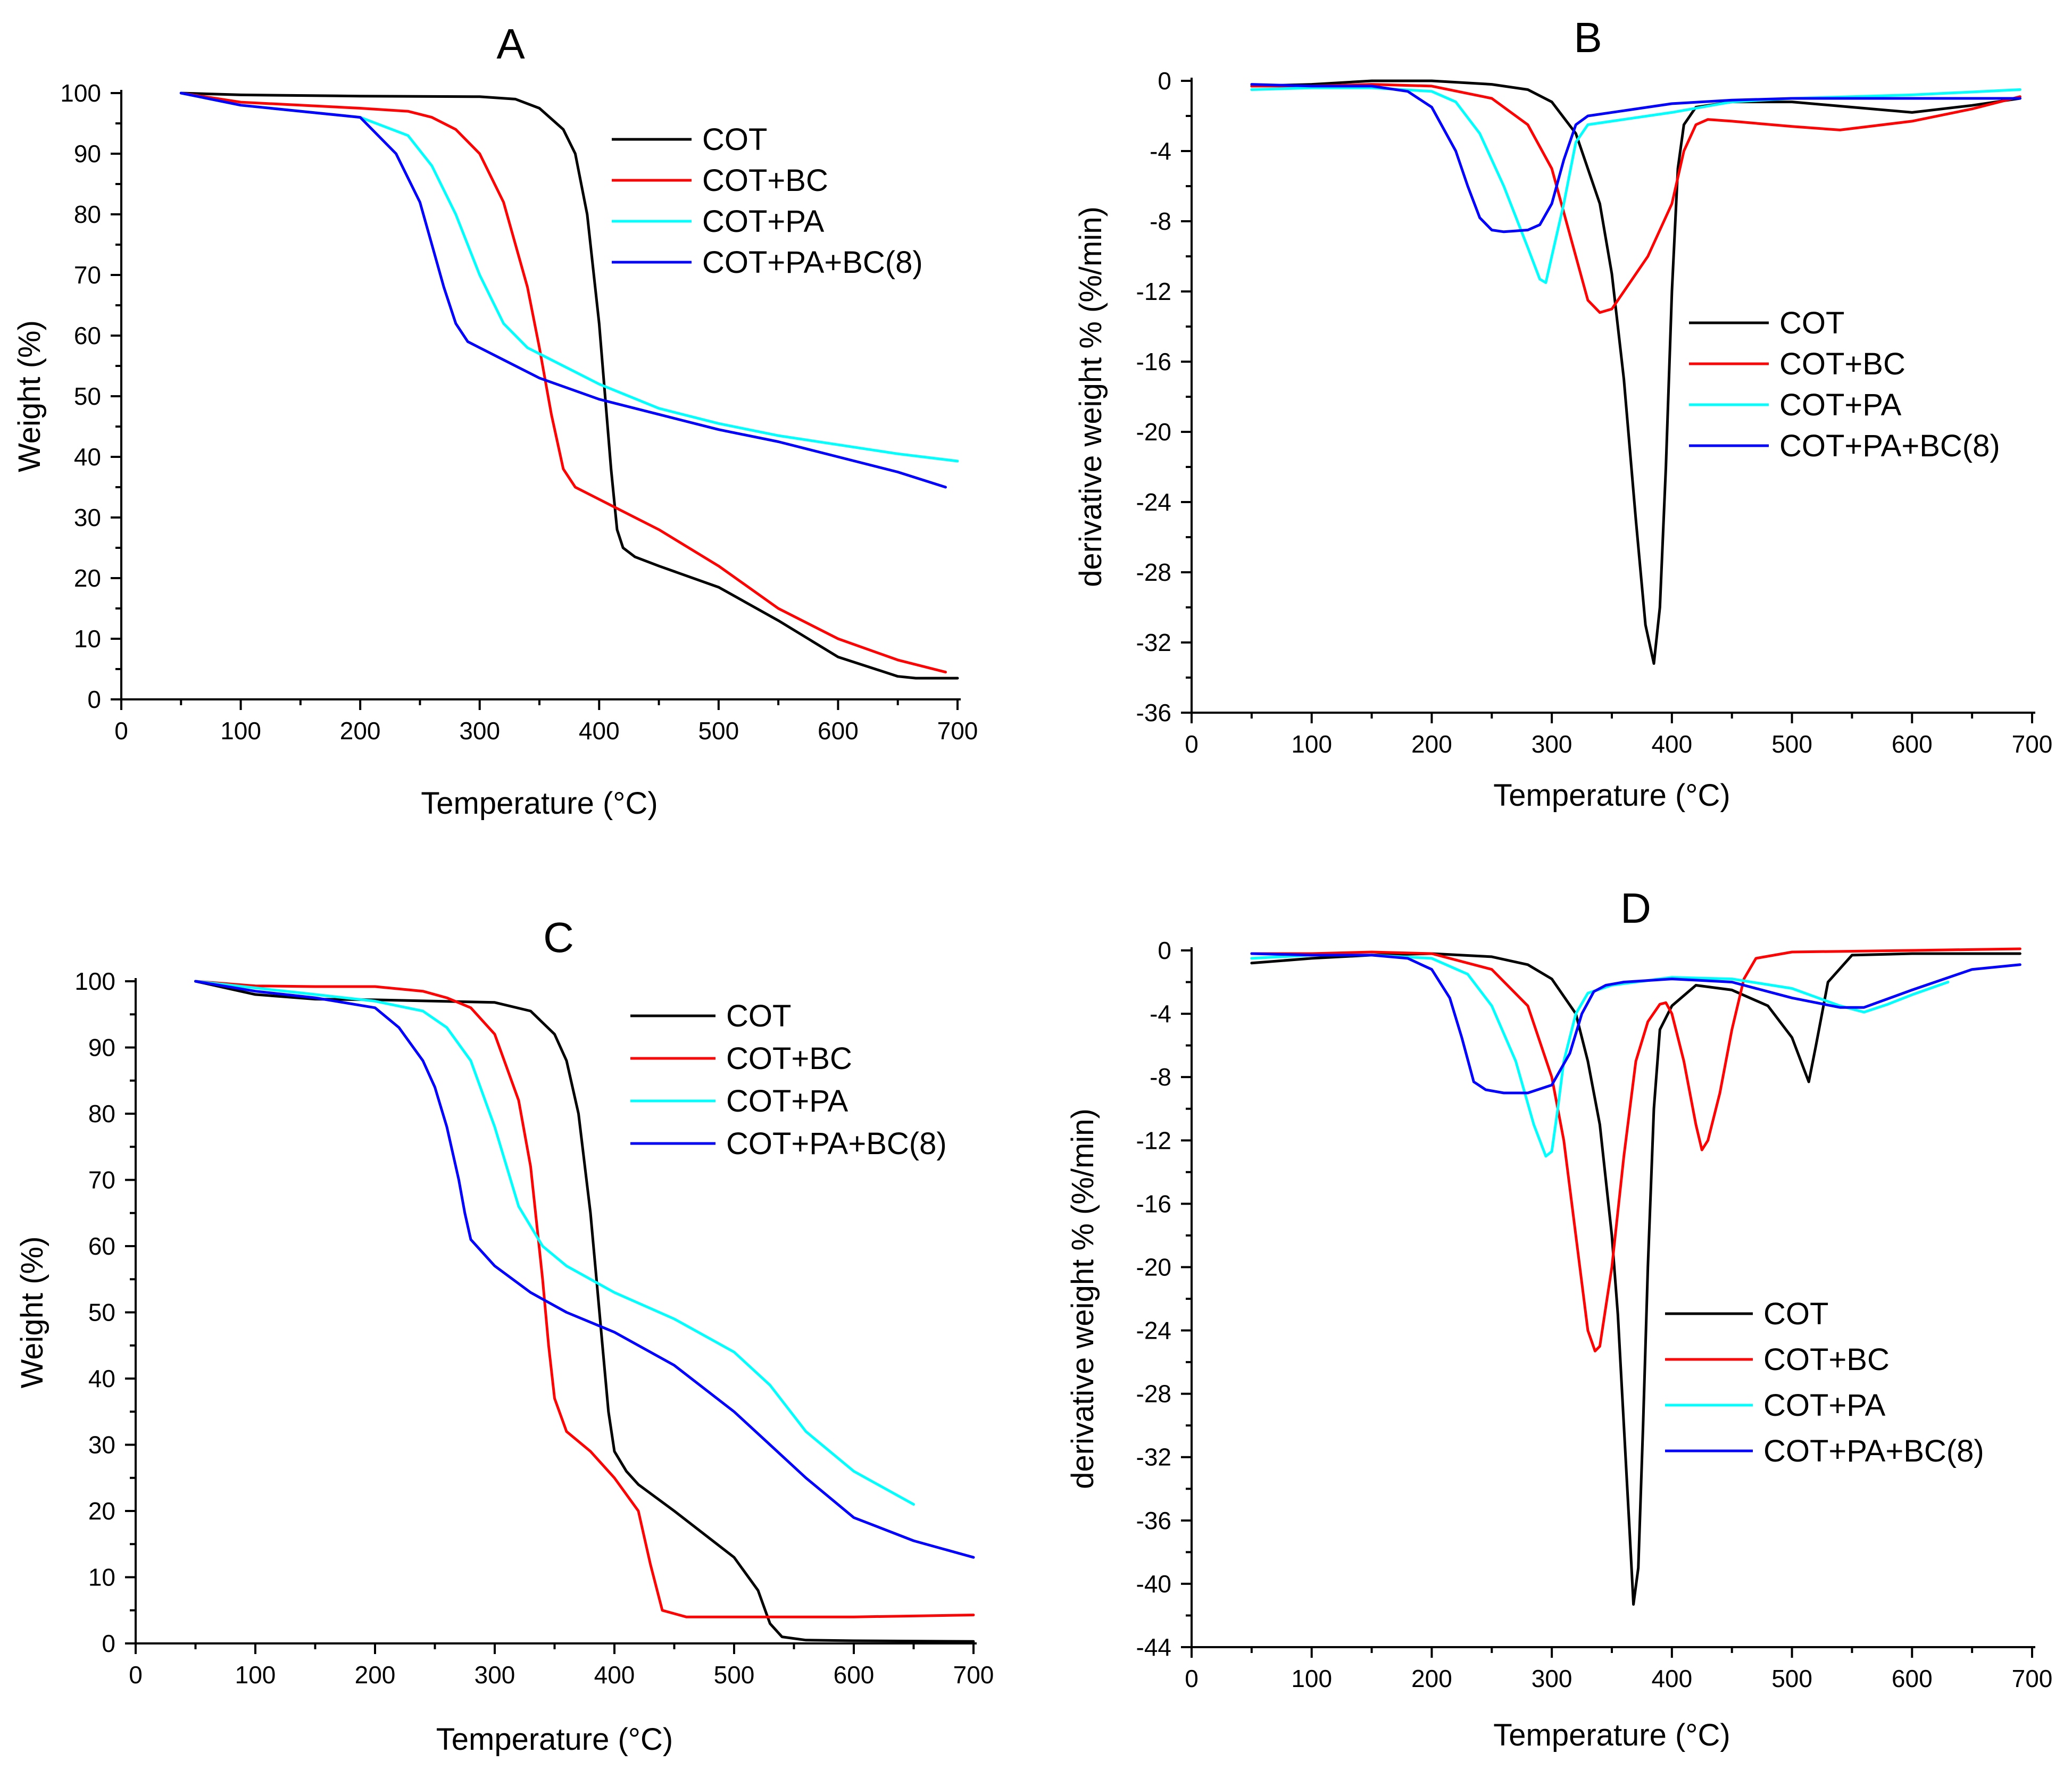  I want to click on panel-b-title: B, so click(1588, 37).